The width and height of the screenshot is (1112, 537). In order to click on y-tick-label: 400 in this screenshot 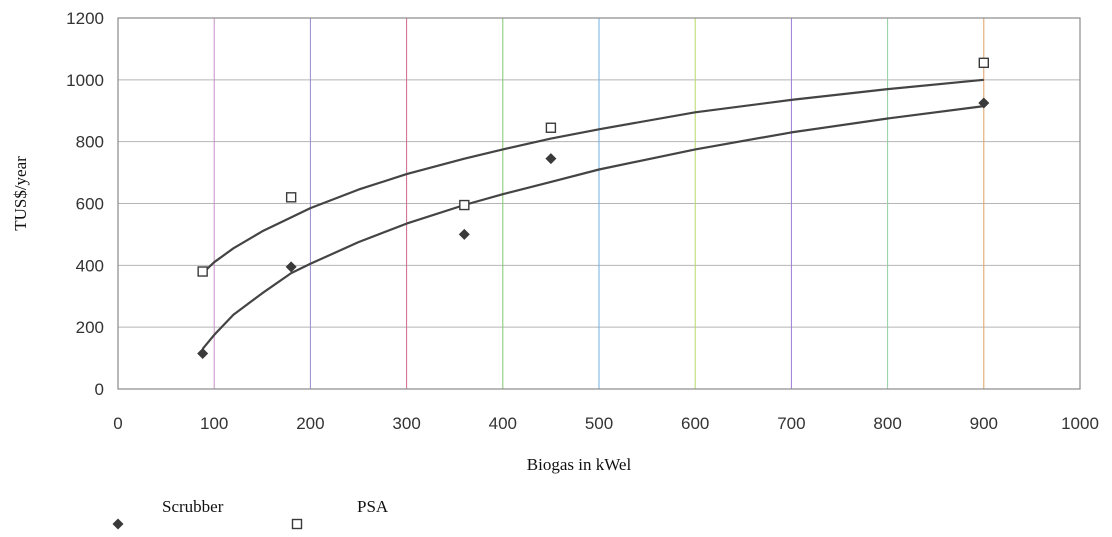, I will do `click(90, 265)`.